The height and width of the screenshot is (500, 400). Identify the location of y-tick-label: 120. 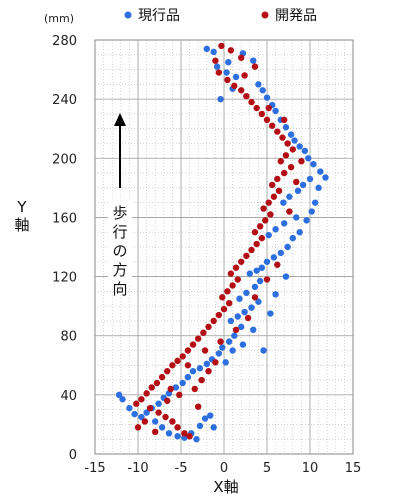
(64, 278).